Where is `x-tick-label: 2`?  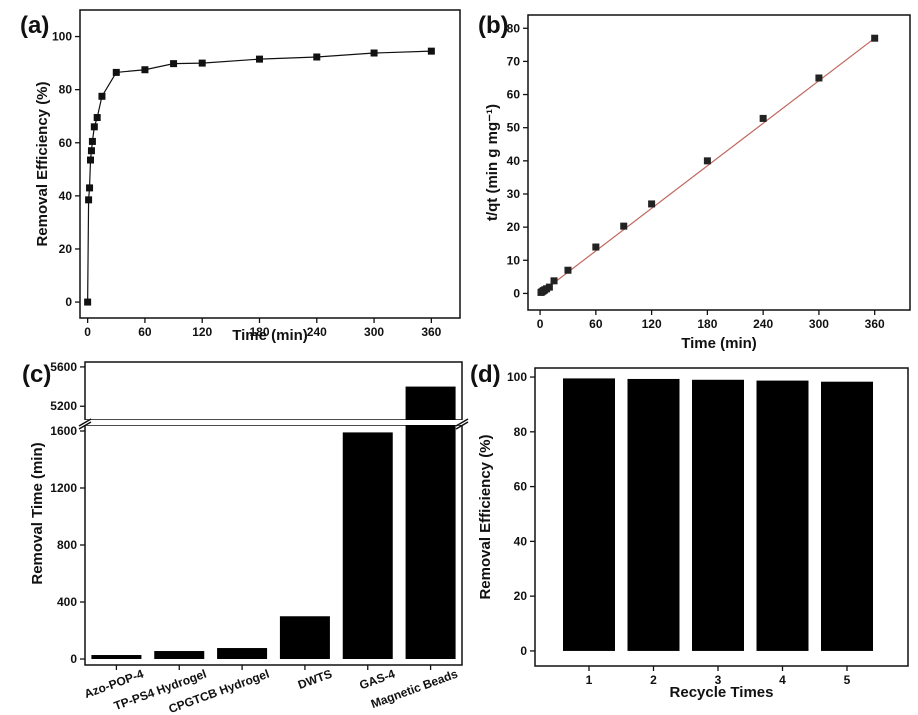
x-tick-label: 2 is located at coordinates (653, 680).